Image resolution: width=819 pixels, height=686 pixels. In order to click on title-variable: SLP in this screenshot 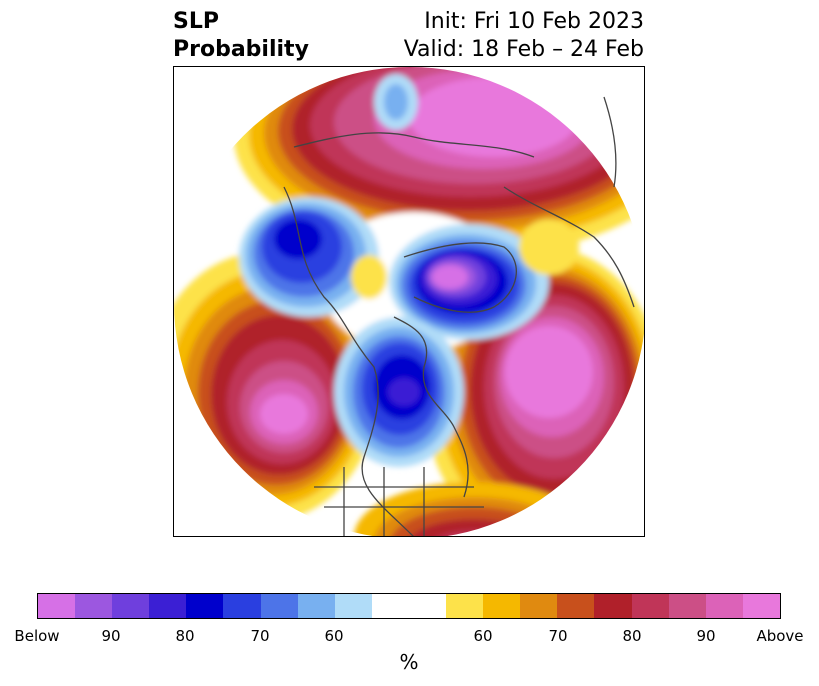, I will do `click(196, 21)`.